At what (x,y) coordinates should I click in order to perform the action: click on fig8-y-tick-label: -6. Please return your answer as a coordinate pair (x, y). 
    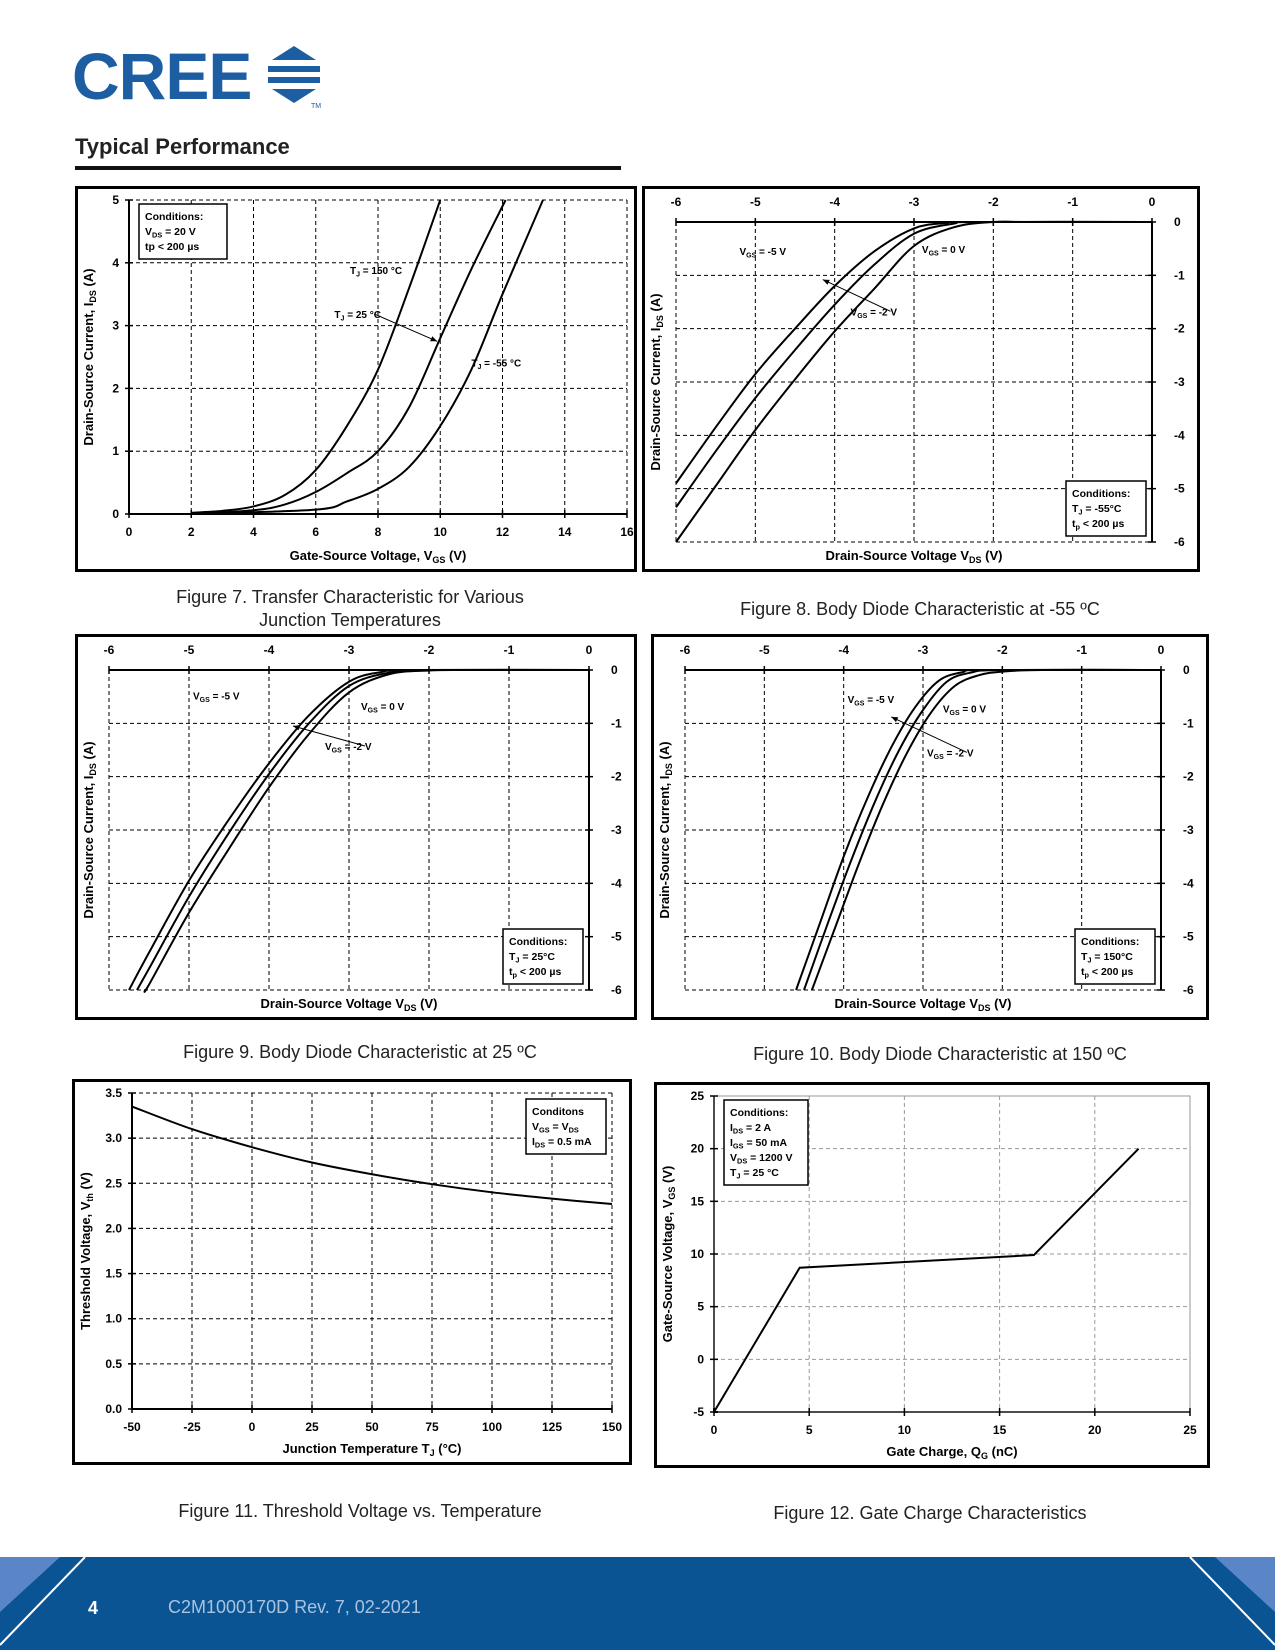
    Looking at the image, I should click on (1179, 542).